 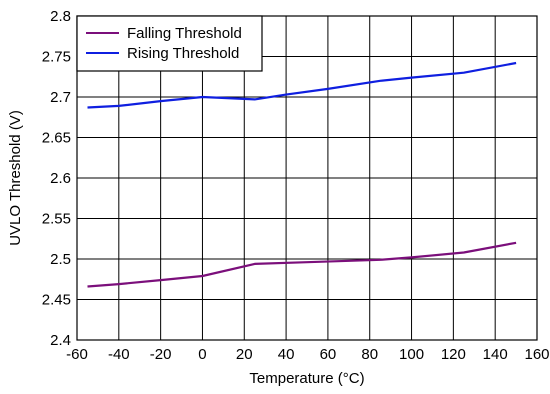 I want to click on x-tick-label: 140, so click(x=495, y=354).